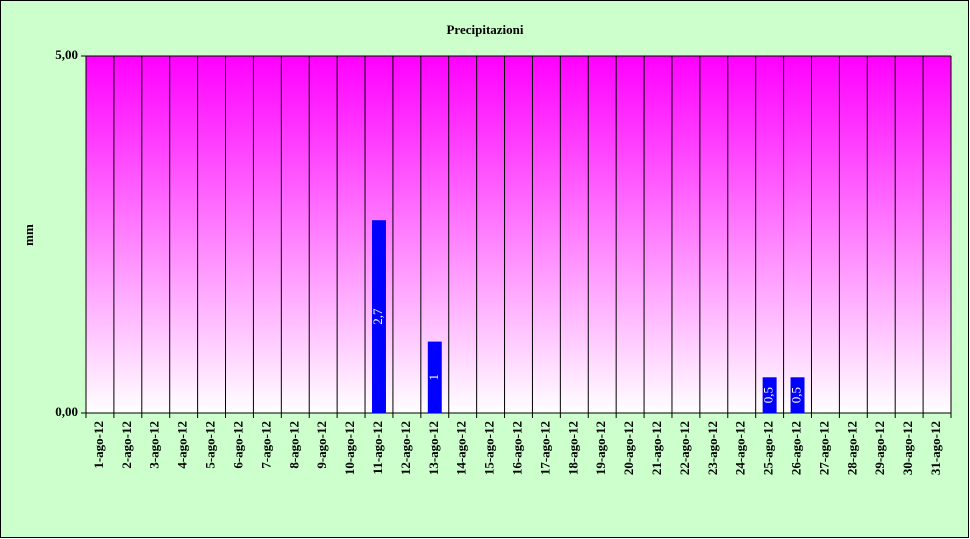 Image resolution: width=970 pixels, height=539 pixels. I want to click on x-tick-label: 26-ago-12, so click(796, 448).